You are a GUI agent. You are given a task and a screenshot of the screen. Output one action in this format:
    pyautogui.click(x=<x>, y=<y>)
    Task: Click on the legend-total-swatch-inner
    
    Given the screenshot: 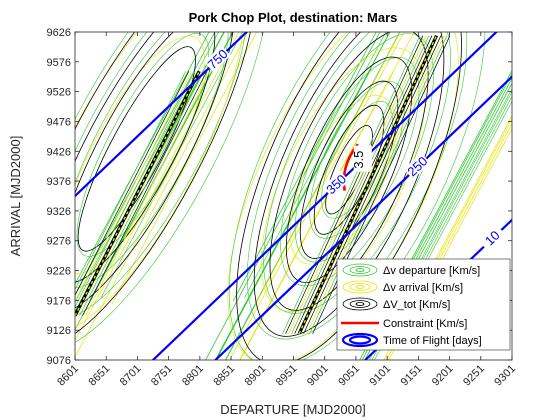 What is the action you would take?
    pyautogui.click(x=360, y=304)
    